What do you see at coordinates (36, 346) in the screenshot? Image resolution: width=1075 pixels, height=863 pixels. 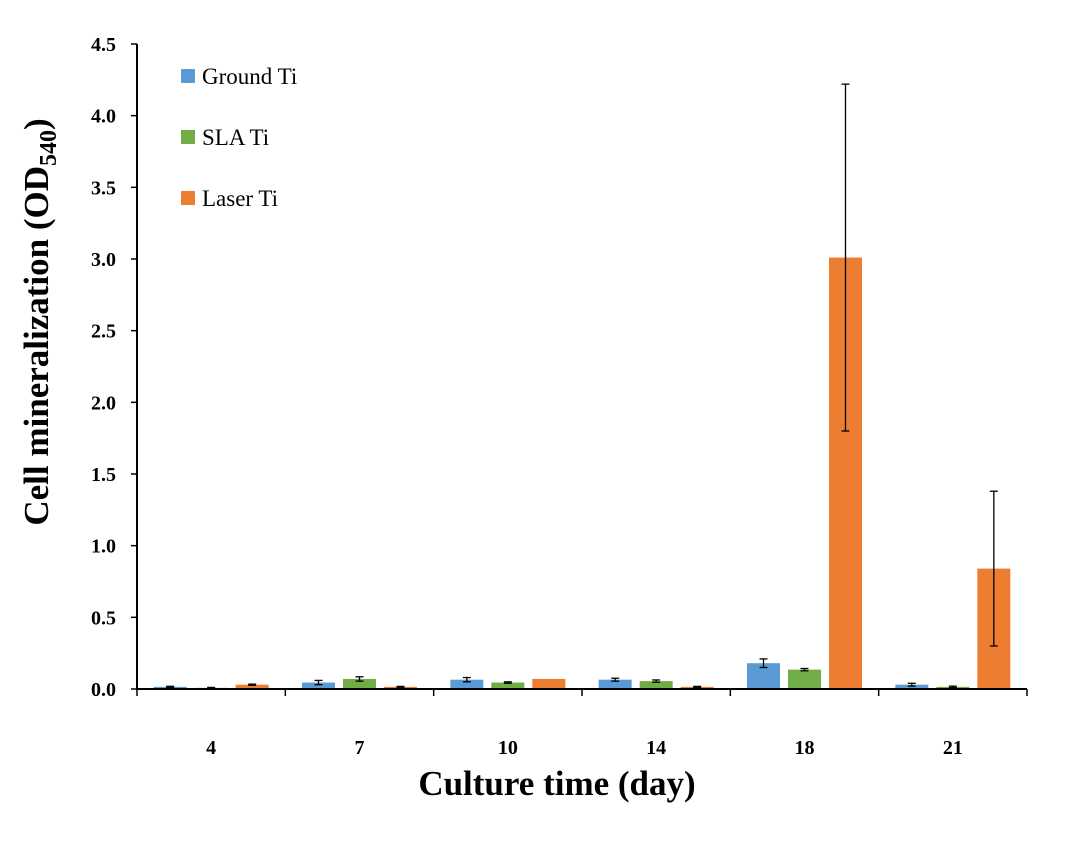 I see `y-axis-title-main: Cell mineralization (OD` at bounding box center [36, 346].